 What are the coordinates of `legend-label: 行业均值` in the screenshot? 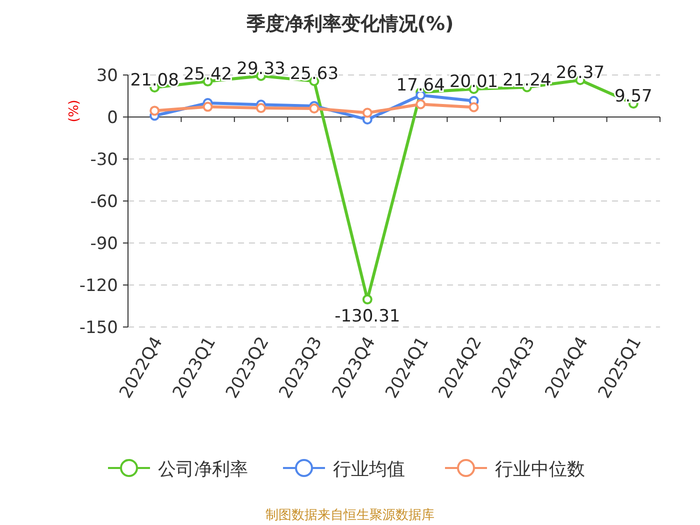 It's located at (369, 469).